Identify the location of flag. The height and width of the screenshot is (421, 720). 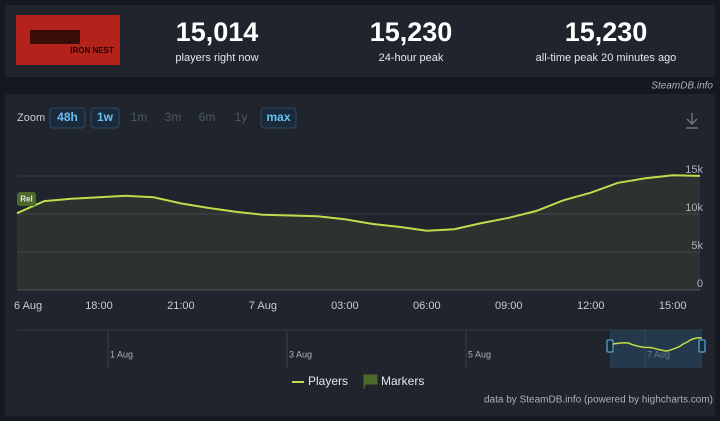
(26, 199).